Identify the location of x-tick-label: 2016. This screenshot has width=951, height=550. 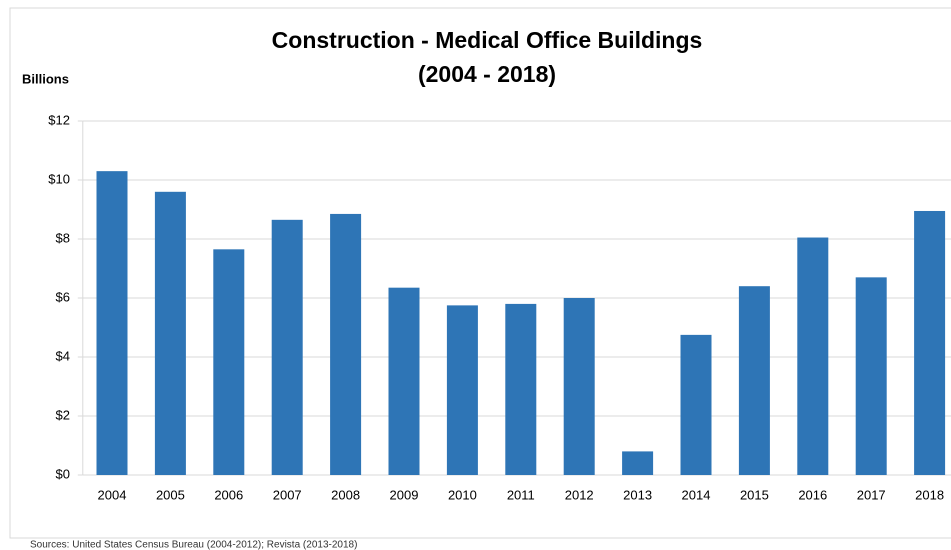
(812, 494).